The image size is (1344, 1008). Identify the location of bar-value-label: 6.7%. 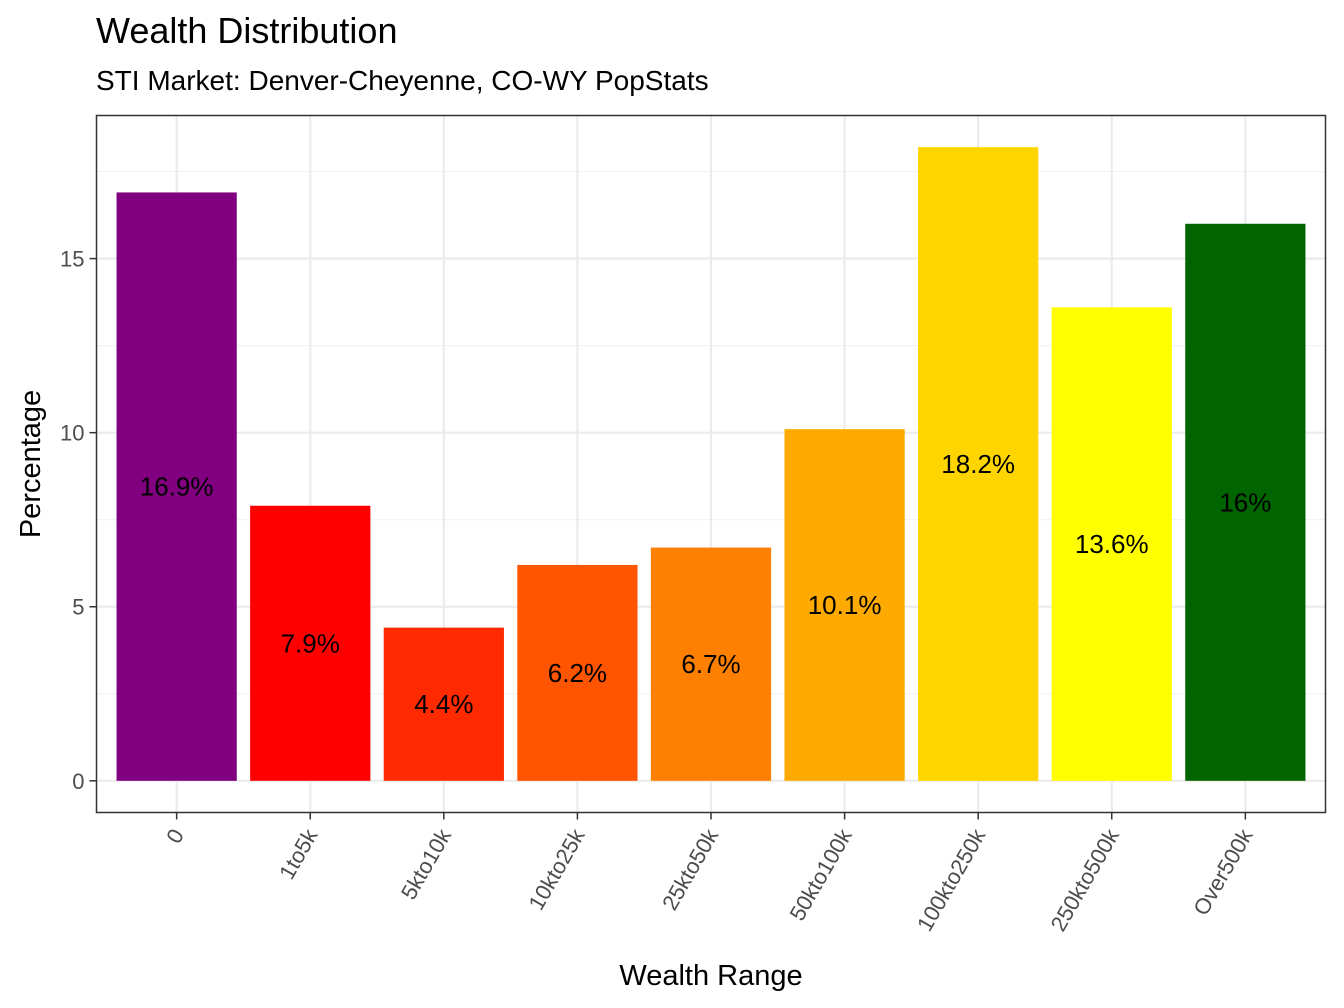
(710, 664).